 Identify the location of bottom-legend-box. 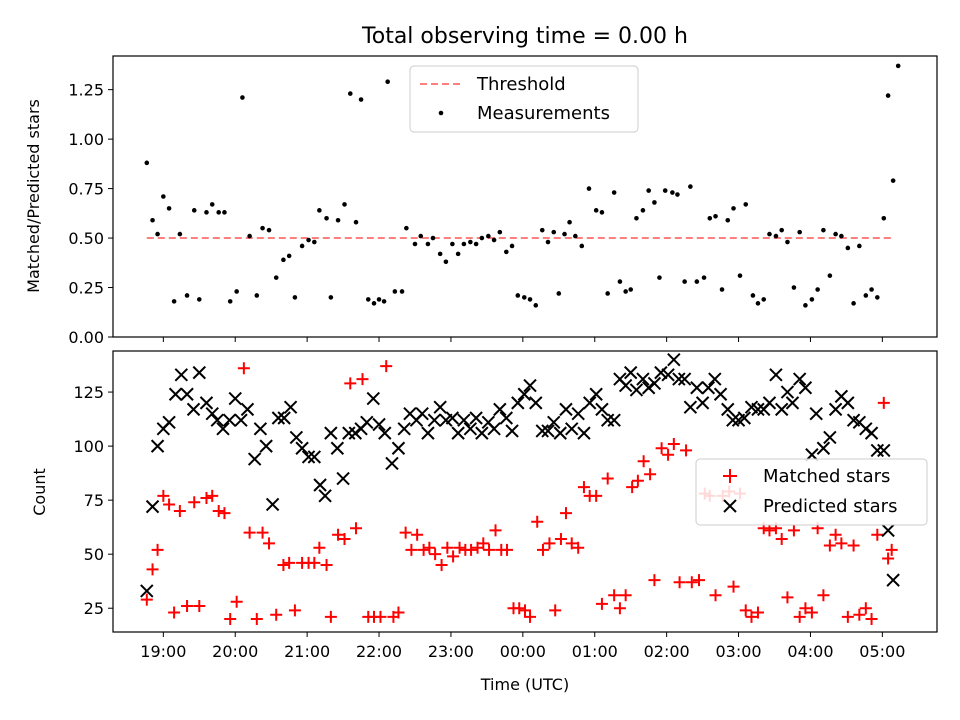
(811, 492).